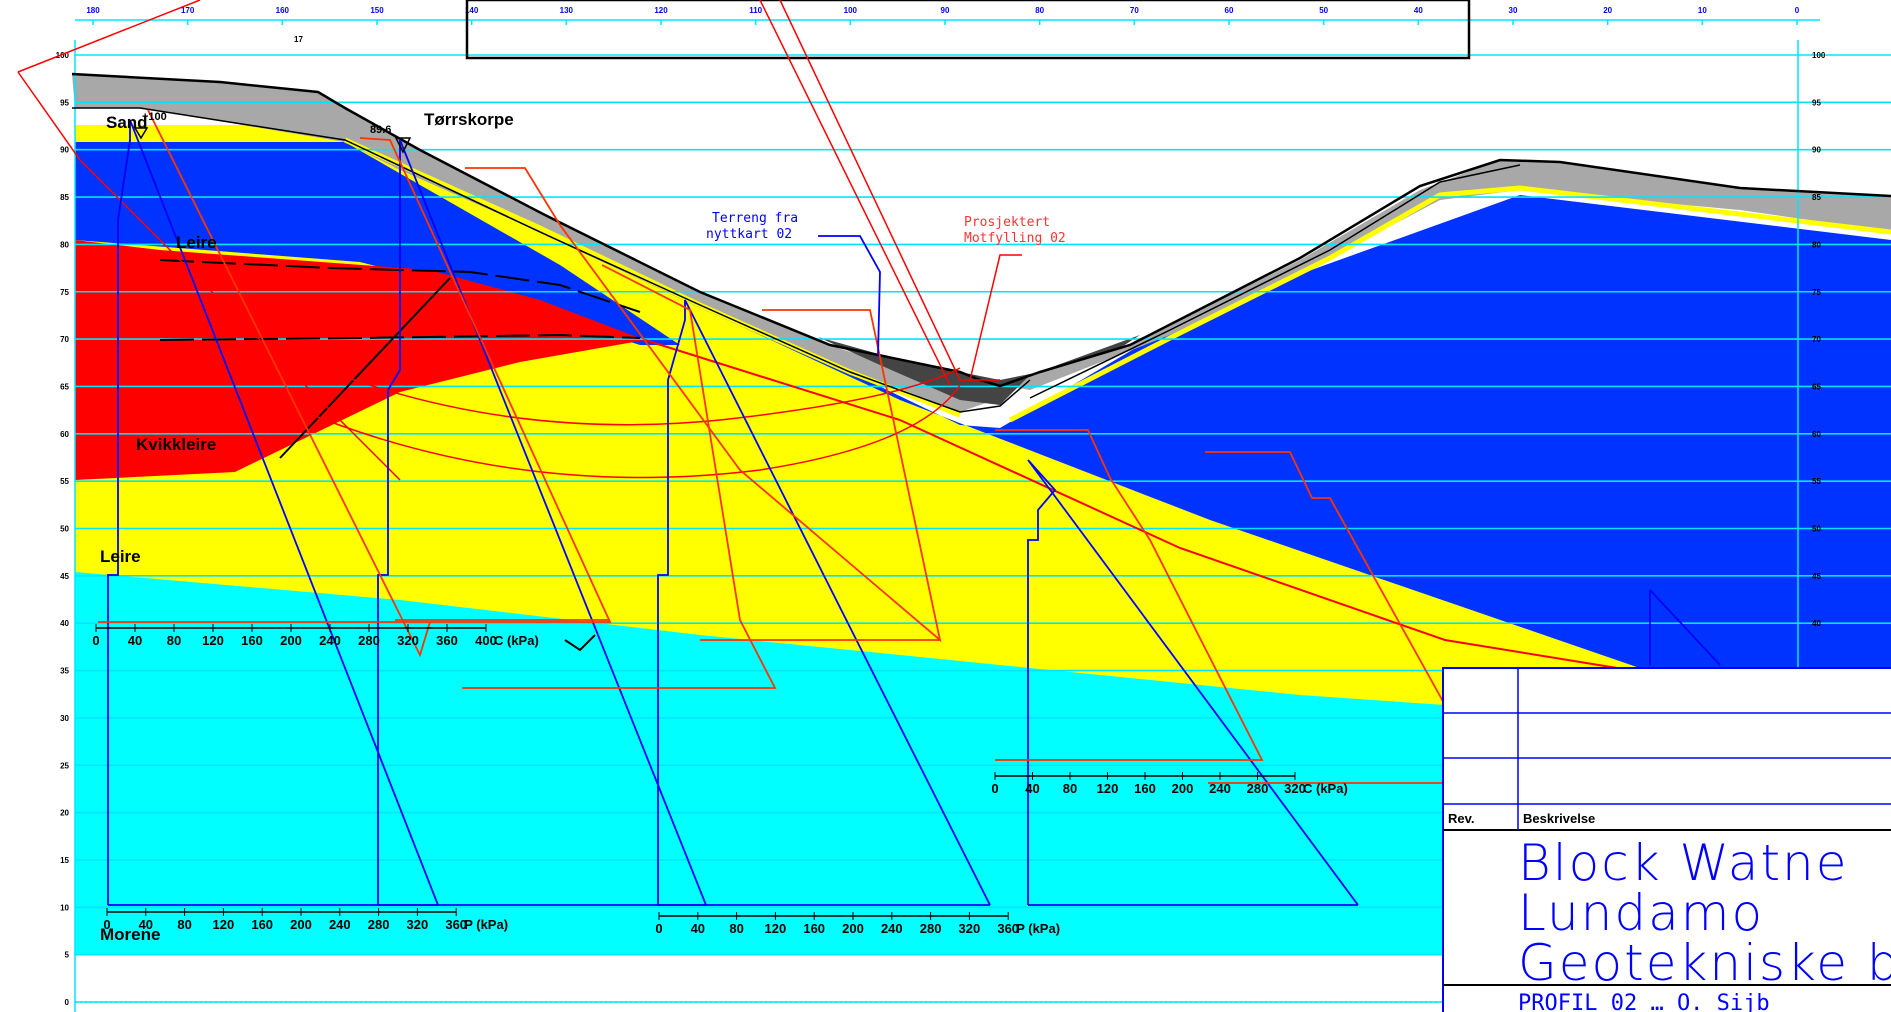 The height and width of the screenshot is (1012, 1891). Describe the element at coordinates (516, 640) in the screenshot. I see `c-axis-1-unit: C (kPa)` at that location.